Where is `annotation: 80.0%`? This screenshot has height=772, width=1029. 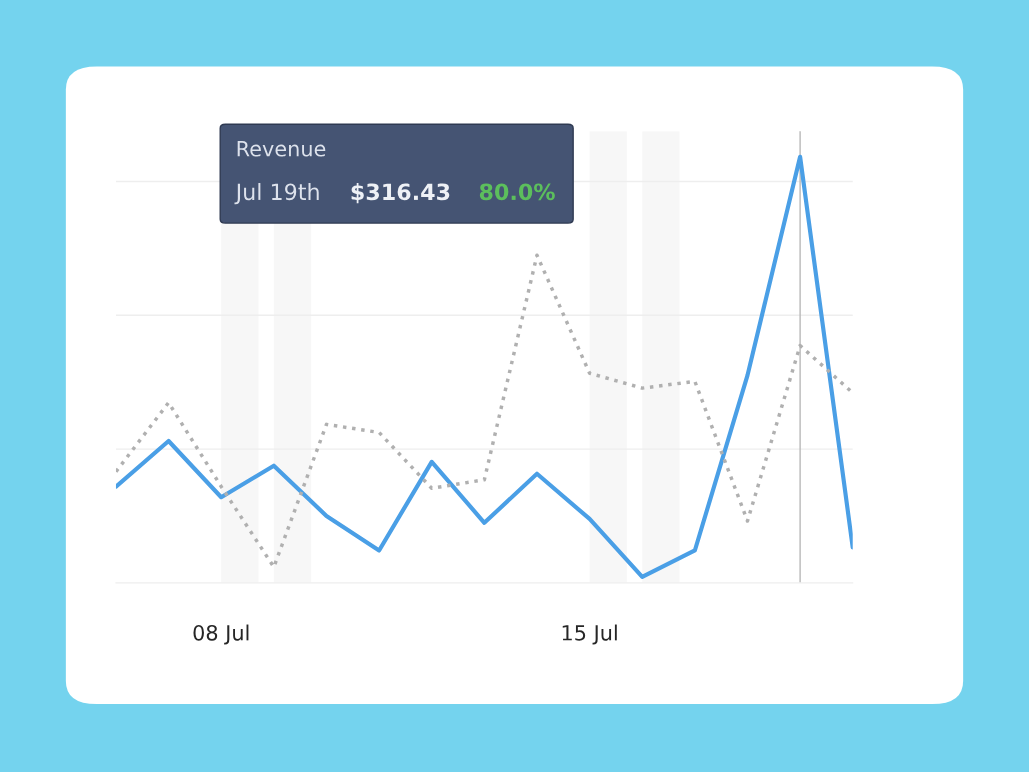
annotation: 80.0% is located at coordinates (517, 192).